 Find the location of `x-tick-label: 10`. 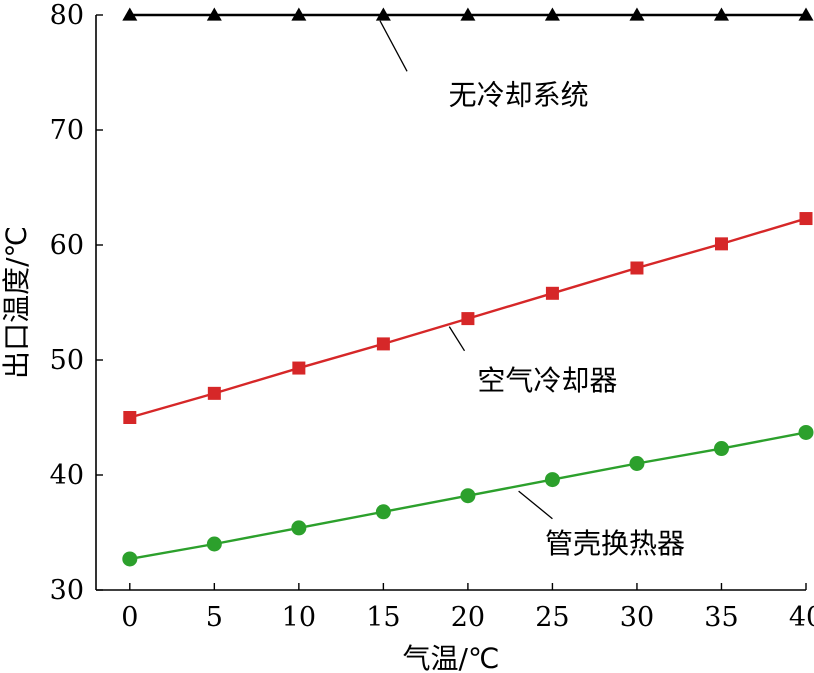

x-tick-label: 10 is located at coordinates (299, 617).